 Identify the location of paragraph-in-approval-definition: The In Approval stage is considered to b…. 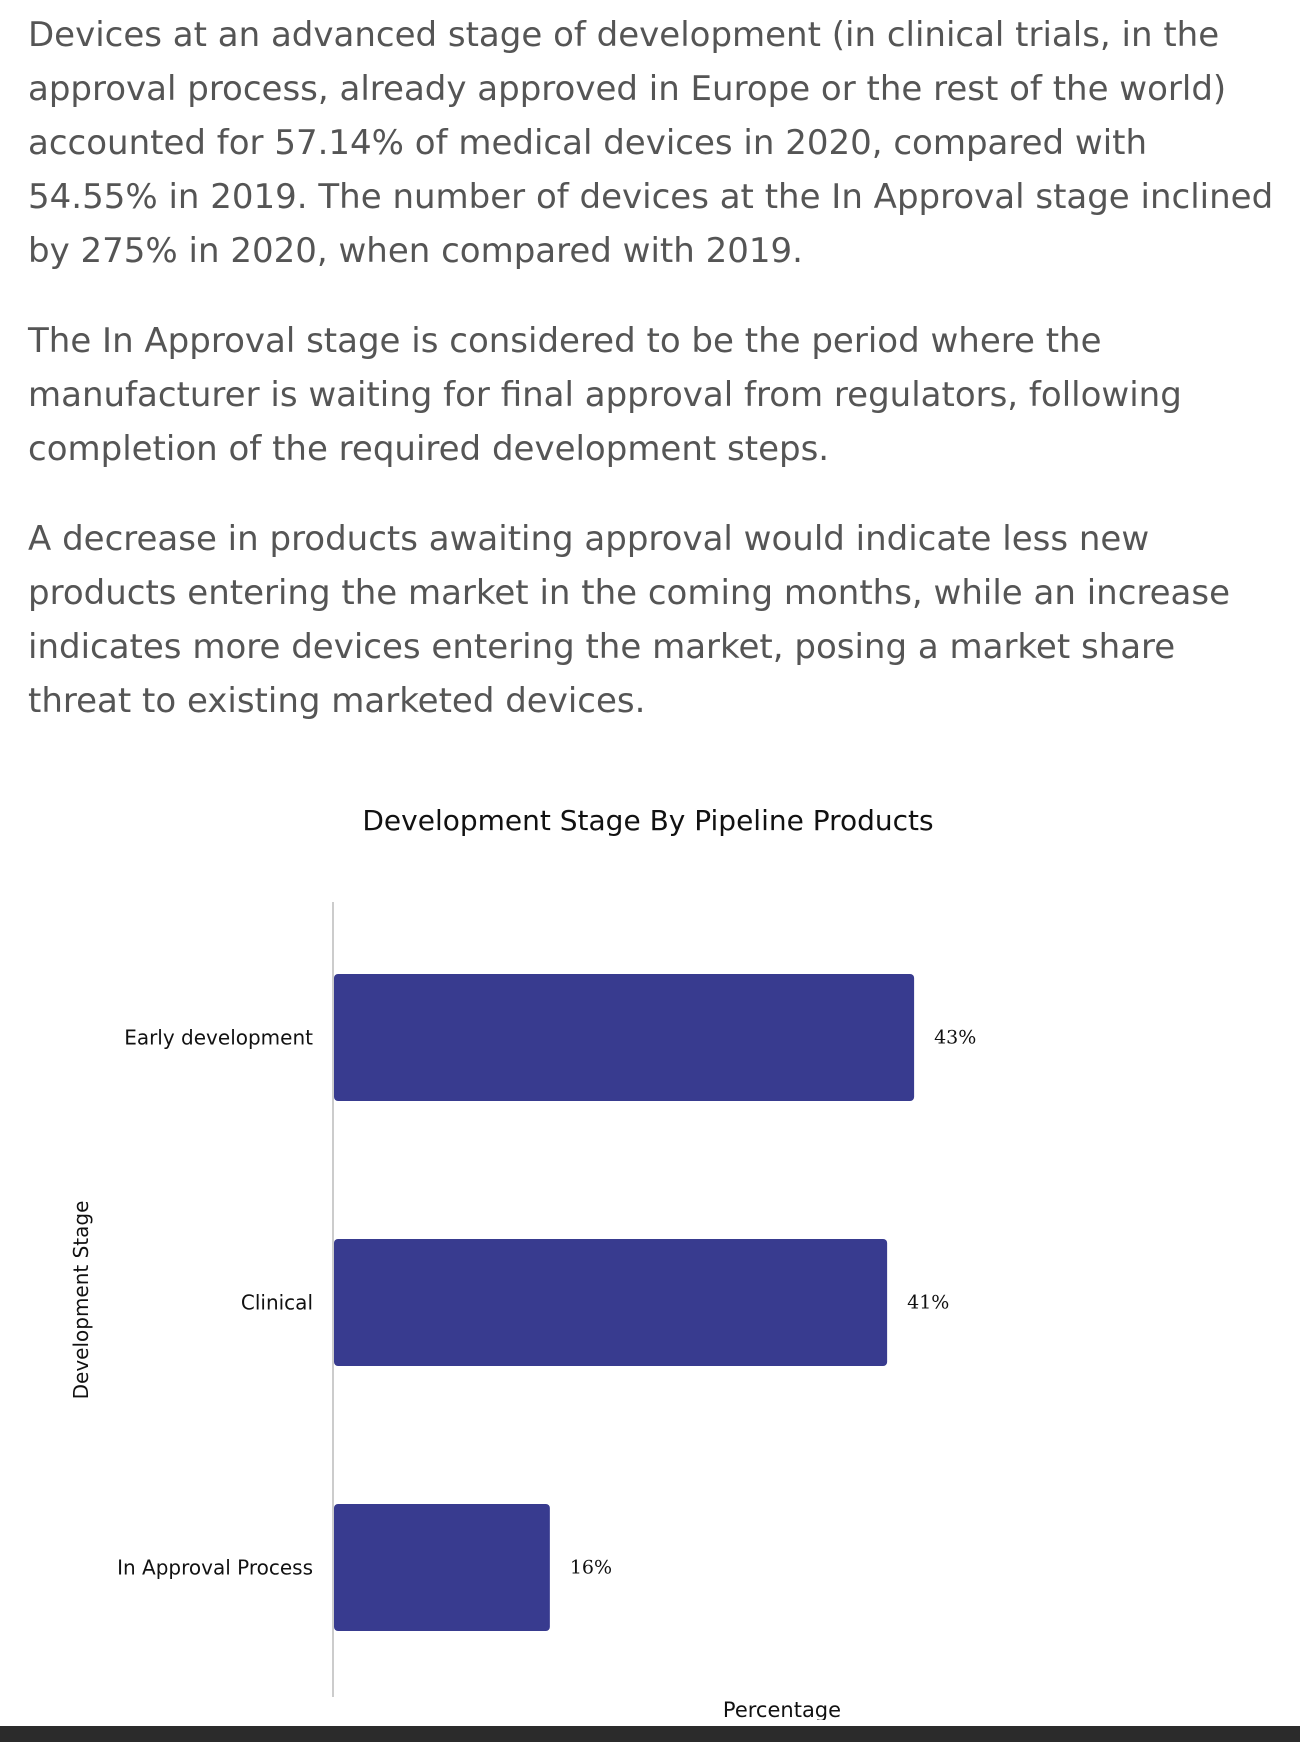
(605, 395).